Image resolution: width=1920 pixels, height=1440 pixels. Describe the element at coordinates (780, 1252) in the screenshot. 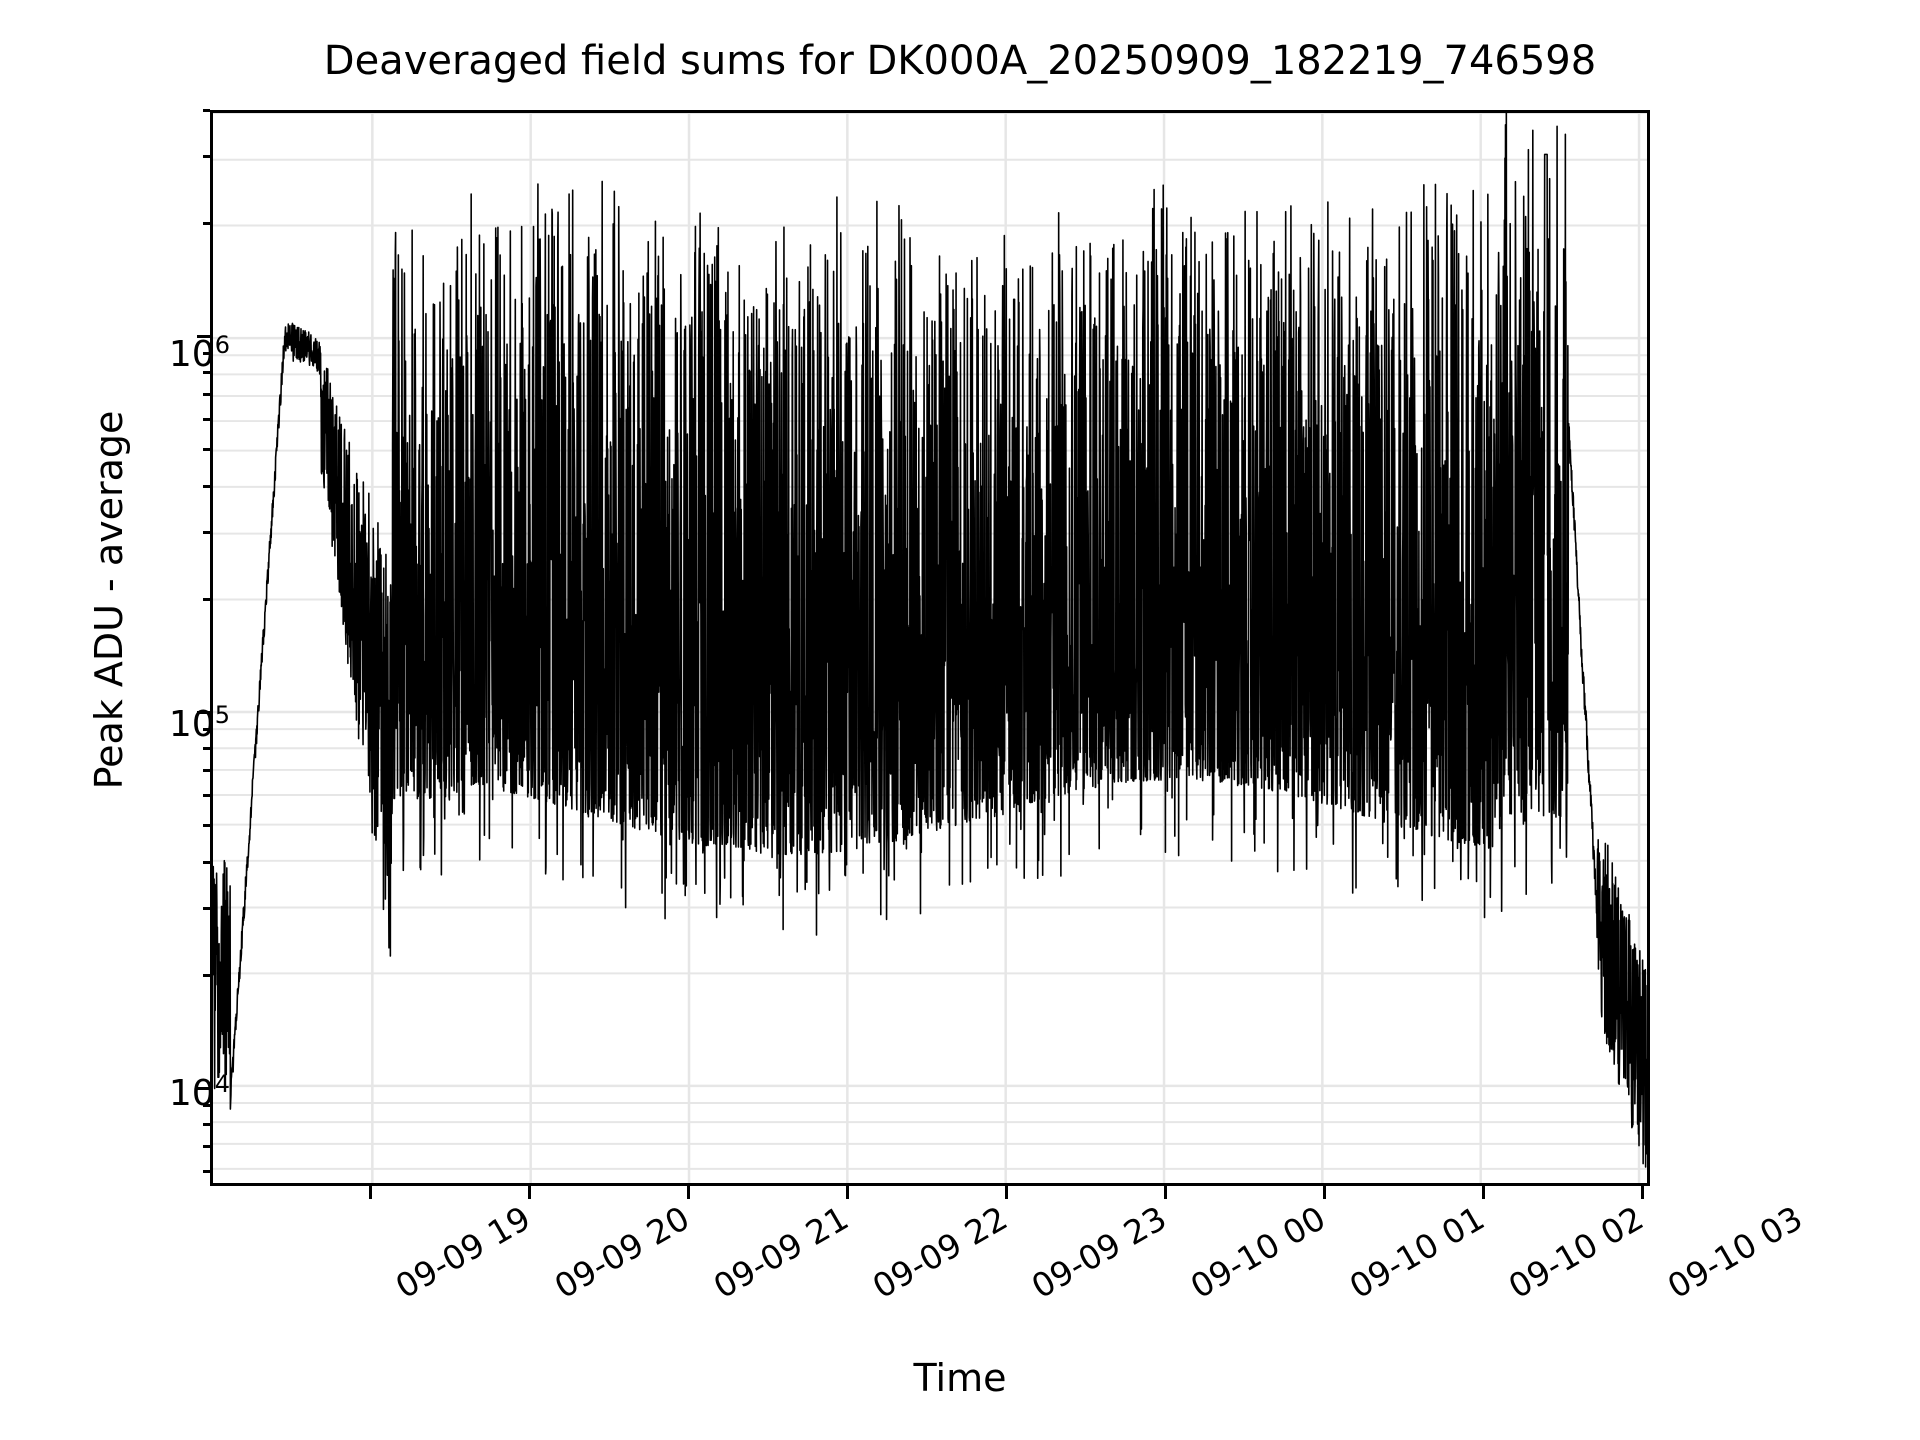

I see `xtick-label-2: 09-09 21` at that location.